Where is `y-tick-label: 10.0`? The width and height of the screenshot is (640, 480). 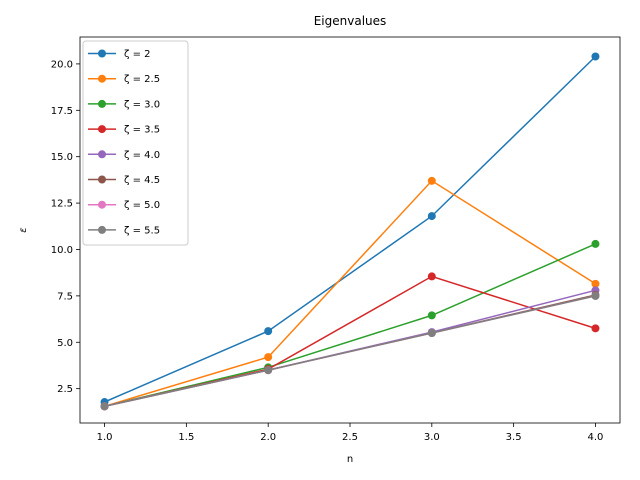 y-tick-label: 10.0 is located at coordinates (62, 250).